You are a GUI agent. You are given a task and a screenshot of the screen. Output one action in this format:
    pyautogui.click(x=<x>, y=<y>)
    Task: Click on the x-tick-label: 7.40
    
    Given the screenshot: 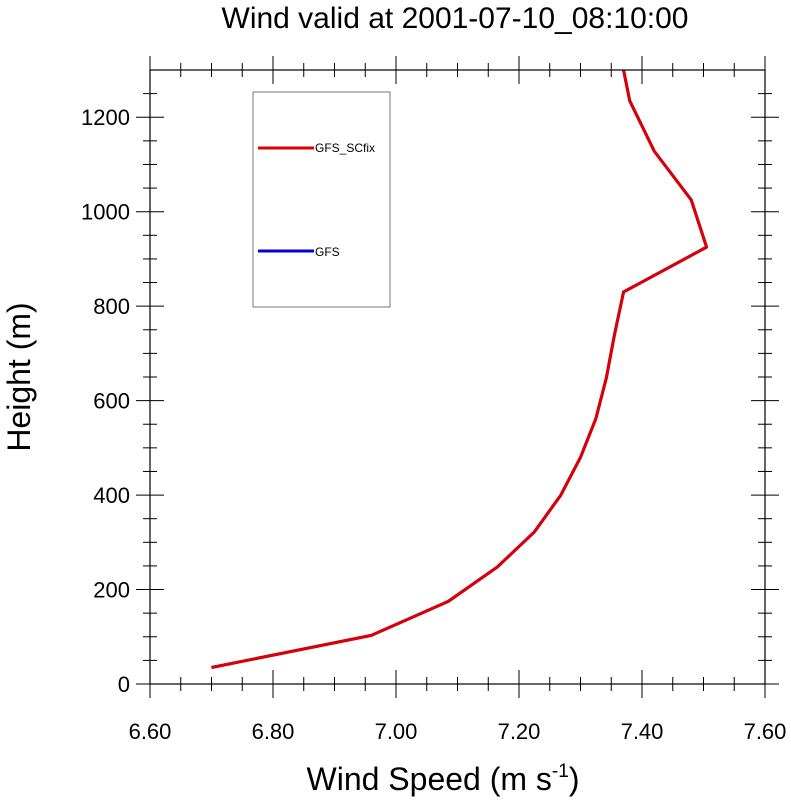 What is the action you would take?
    pyautogui.click(x=642, y=731)
    